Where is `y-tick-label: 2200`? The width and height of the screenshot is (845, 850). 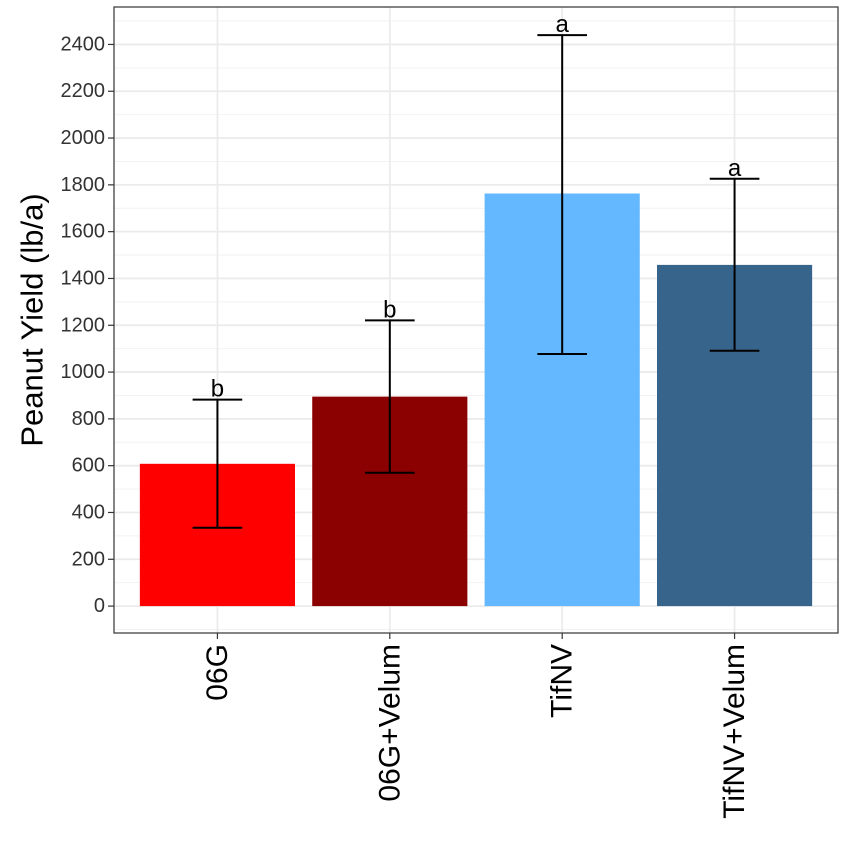 y-tick-label: 2200 is located at coordinates (83, 91).